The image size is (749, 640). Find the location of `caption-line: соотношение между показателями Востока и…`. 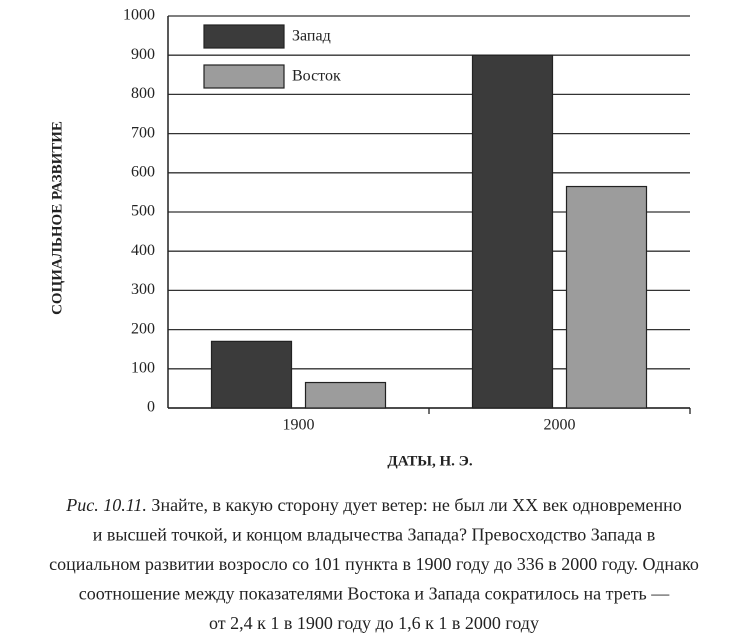

caption-line: соотношение между показателями Востока и… is located at coordinates (375, 594).